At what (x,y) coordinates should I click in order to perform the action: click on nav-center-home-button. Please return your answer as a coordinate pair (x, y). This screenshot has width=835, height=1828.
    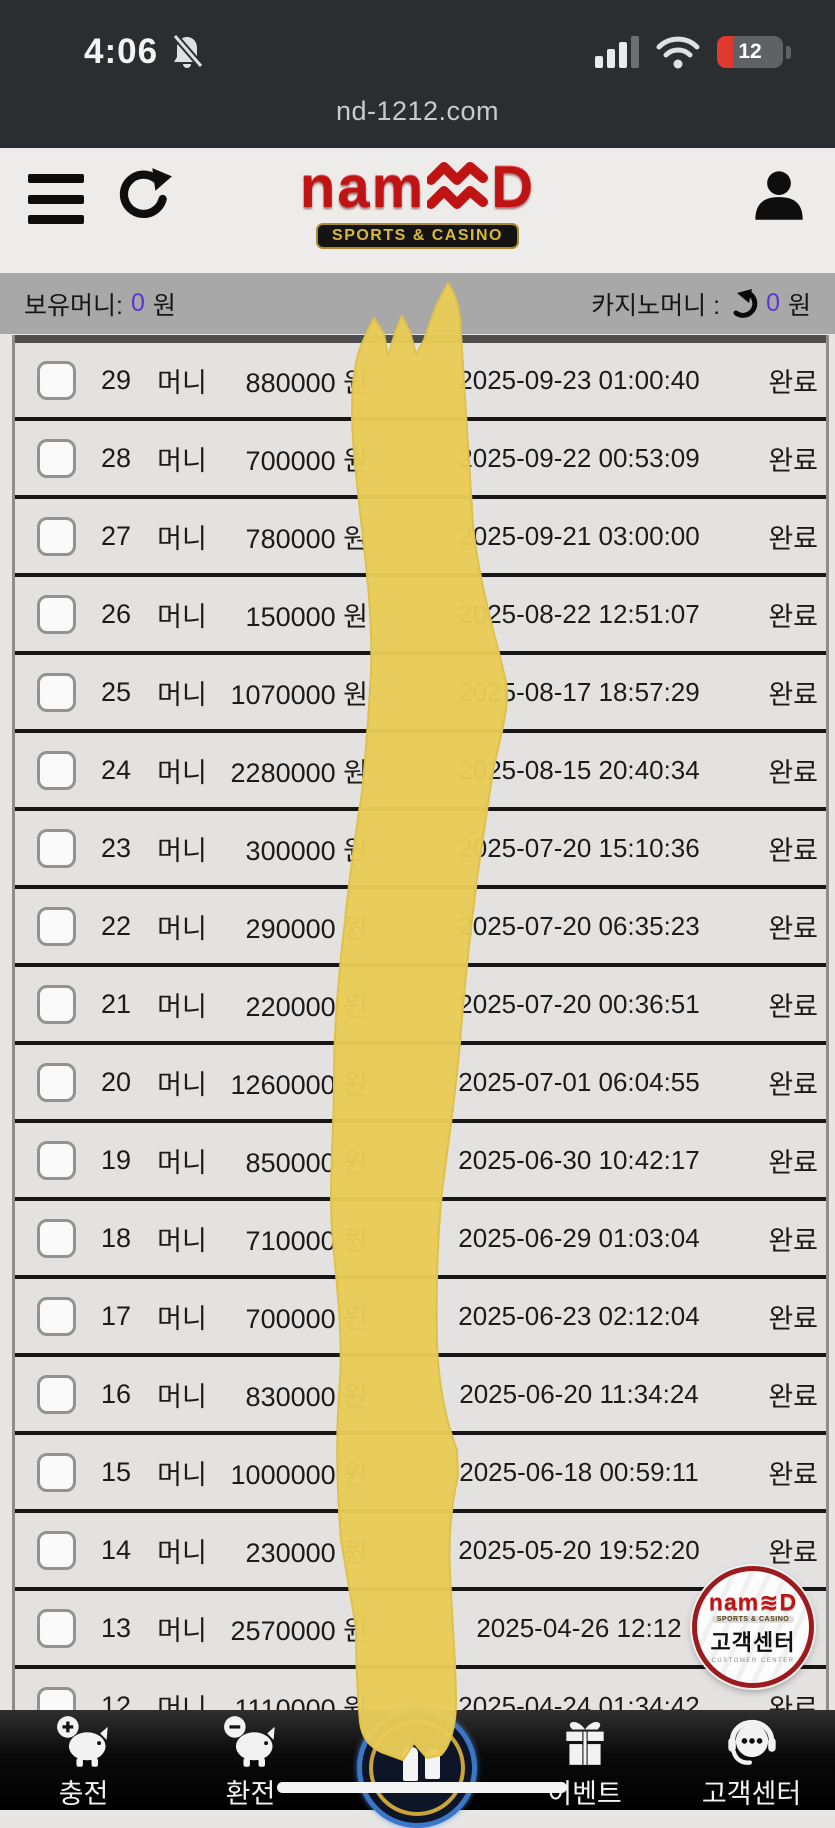
    Looking at the image, I should click on (417, 1768).